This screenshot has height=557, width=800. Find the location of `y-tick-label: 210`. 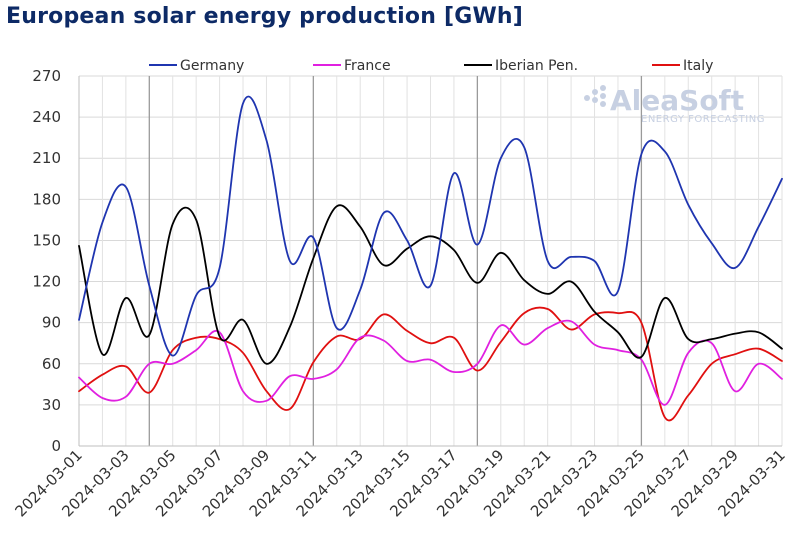

y-tick-label: 210 is located at coordinates (46, 158).